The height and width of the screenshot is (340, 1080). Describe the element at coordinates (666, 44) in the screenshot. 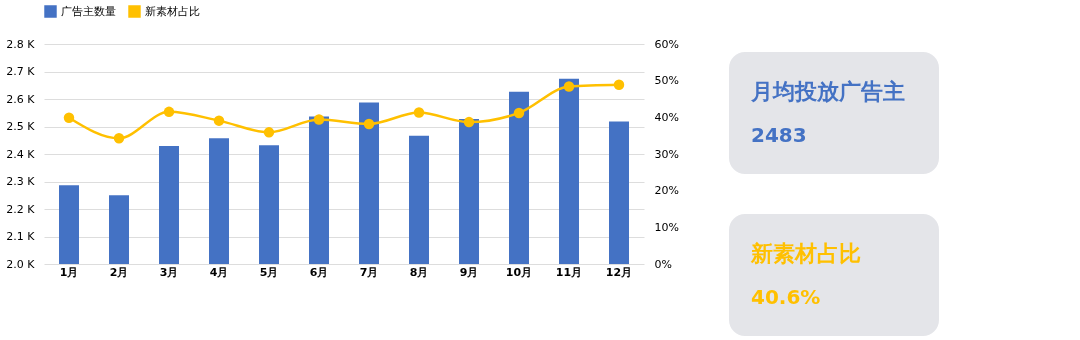

I see `y2-tick-label: 60%` at that location.